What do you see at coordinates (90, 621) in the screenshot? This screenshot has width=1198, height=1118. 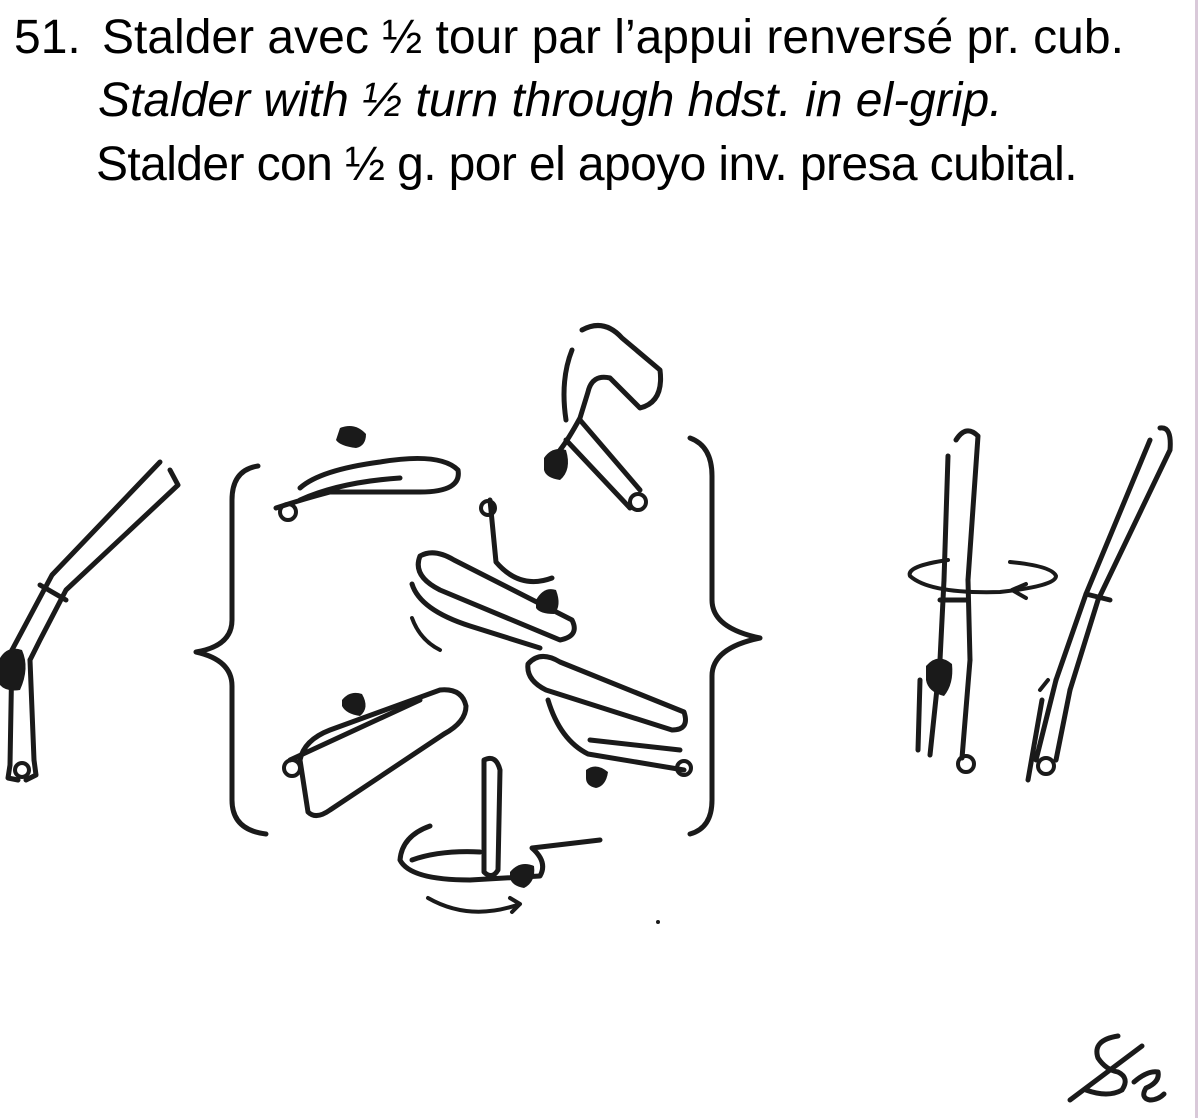 I see `gymnast-swing-figure` at bounding box center [90, 621].